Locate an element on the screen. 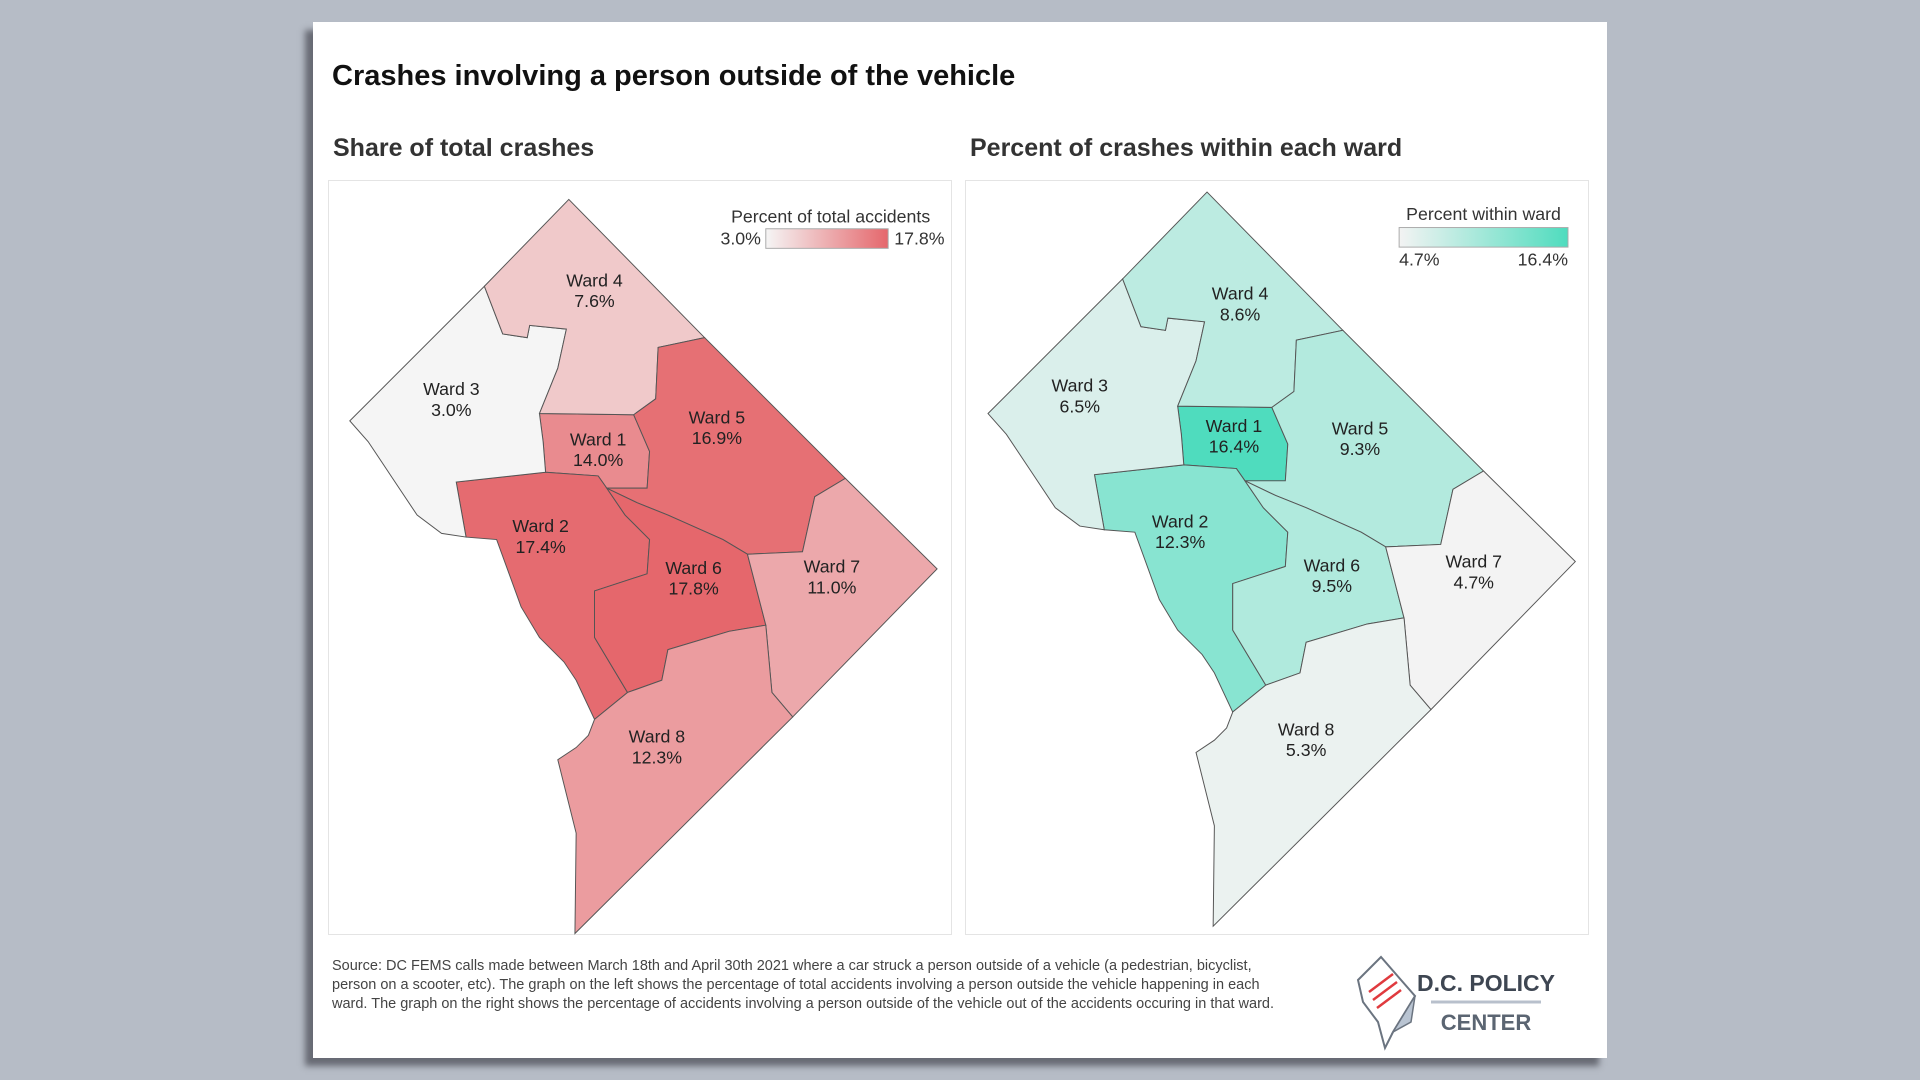 This screenshot has width=1920, height=1080. ward-value-label: 9.3% is located at coordinates (1360, 449).